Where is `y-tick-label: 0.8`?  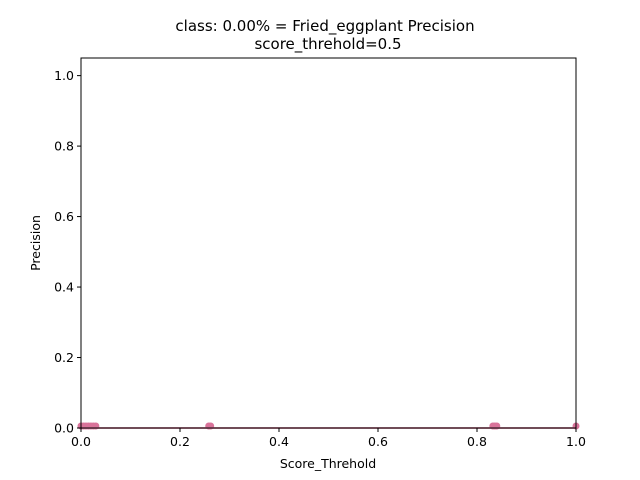 y-tick-label: 0.8 is located at coordinates (64, 146).